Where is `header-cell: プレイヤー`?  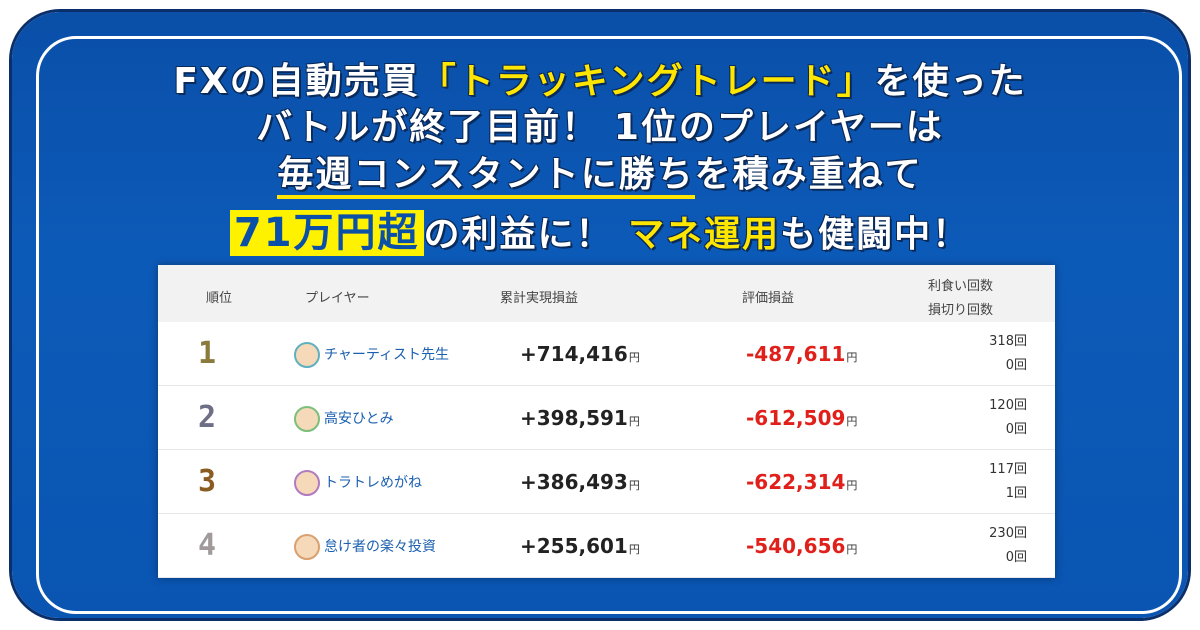
header-cell: プレイヤー is located at coordinates (337, 298).